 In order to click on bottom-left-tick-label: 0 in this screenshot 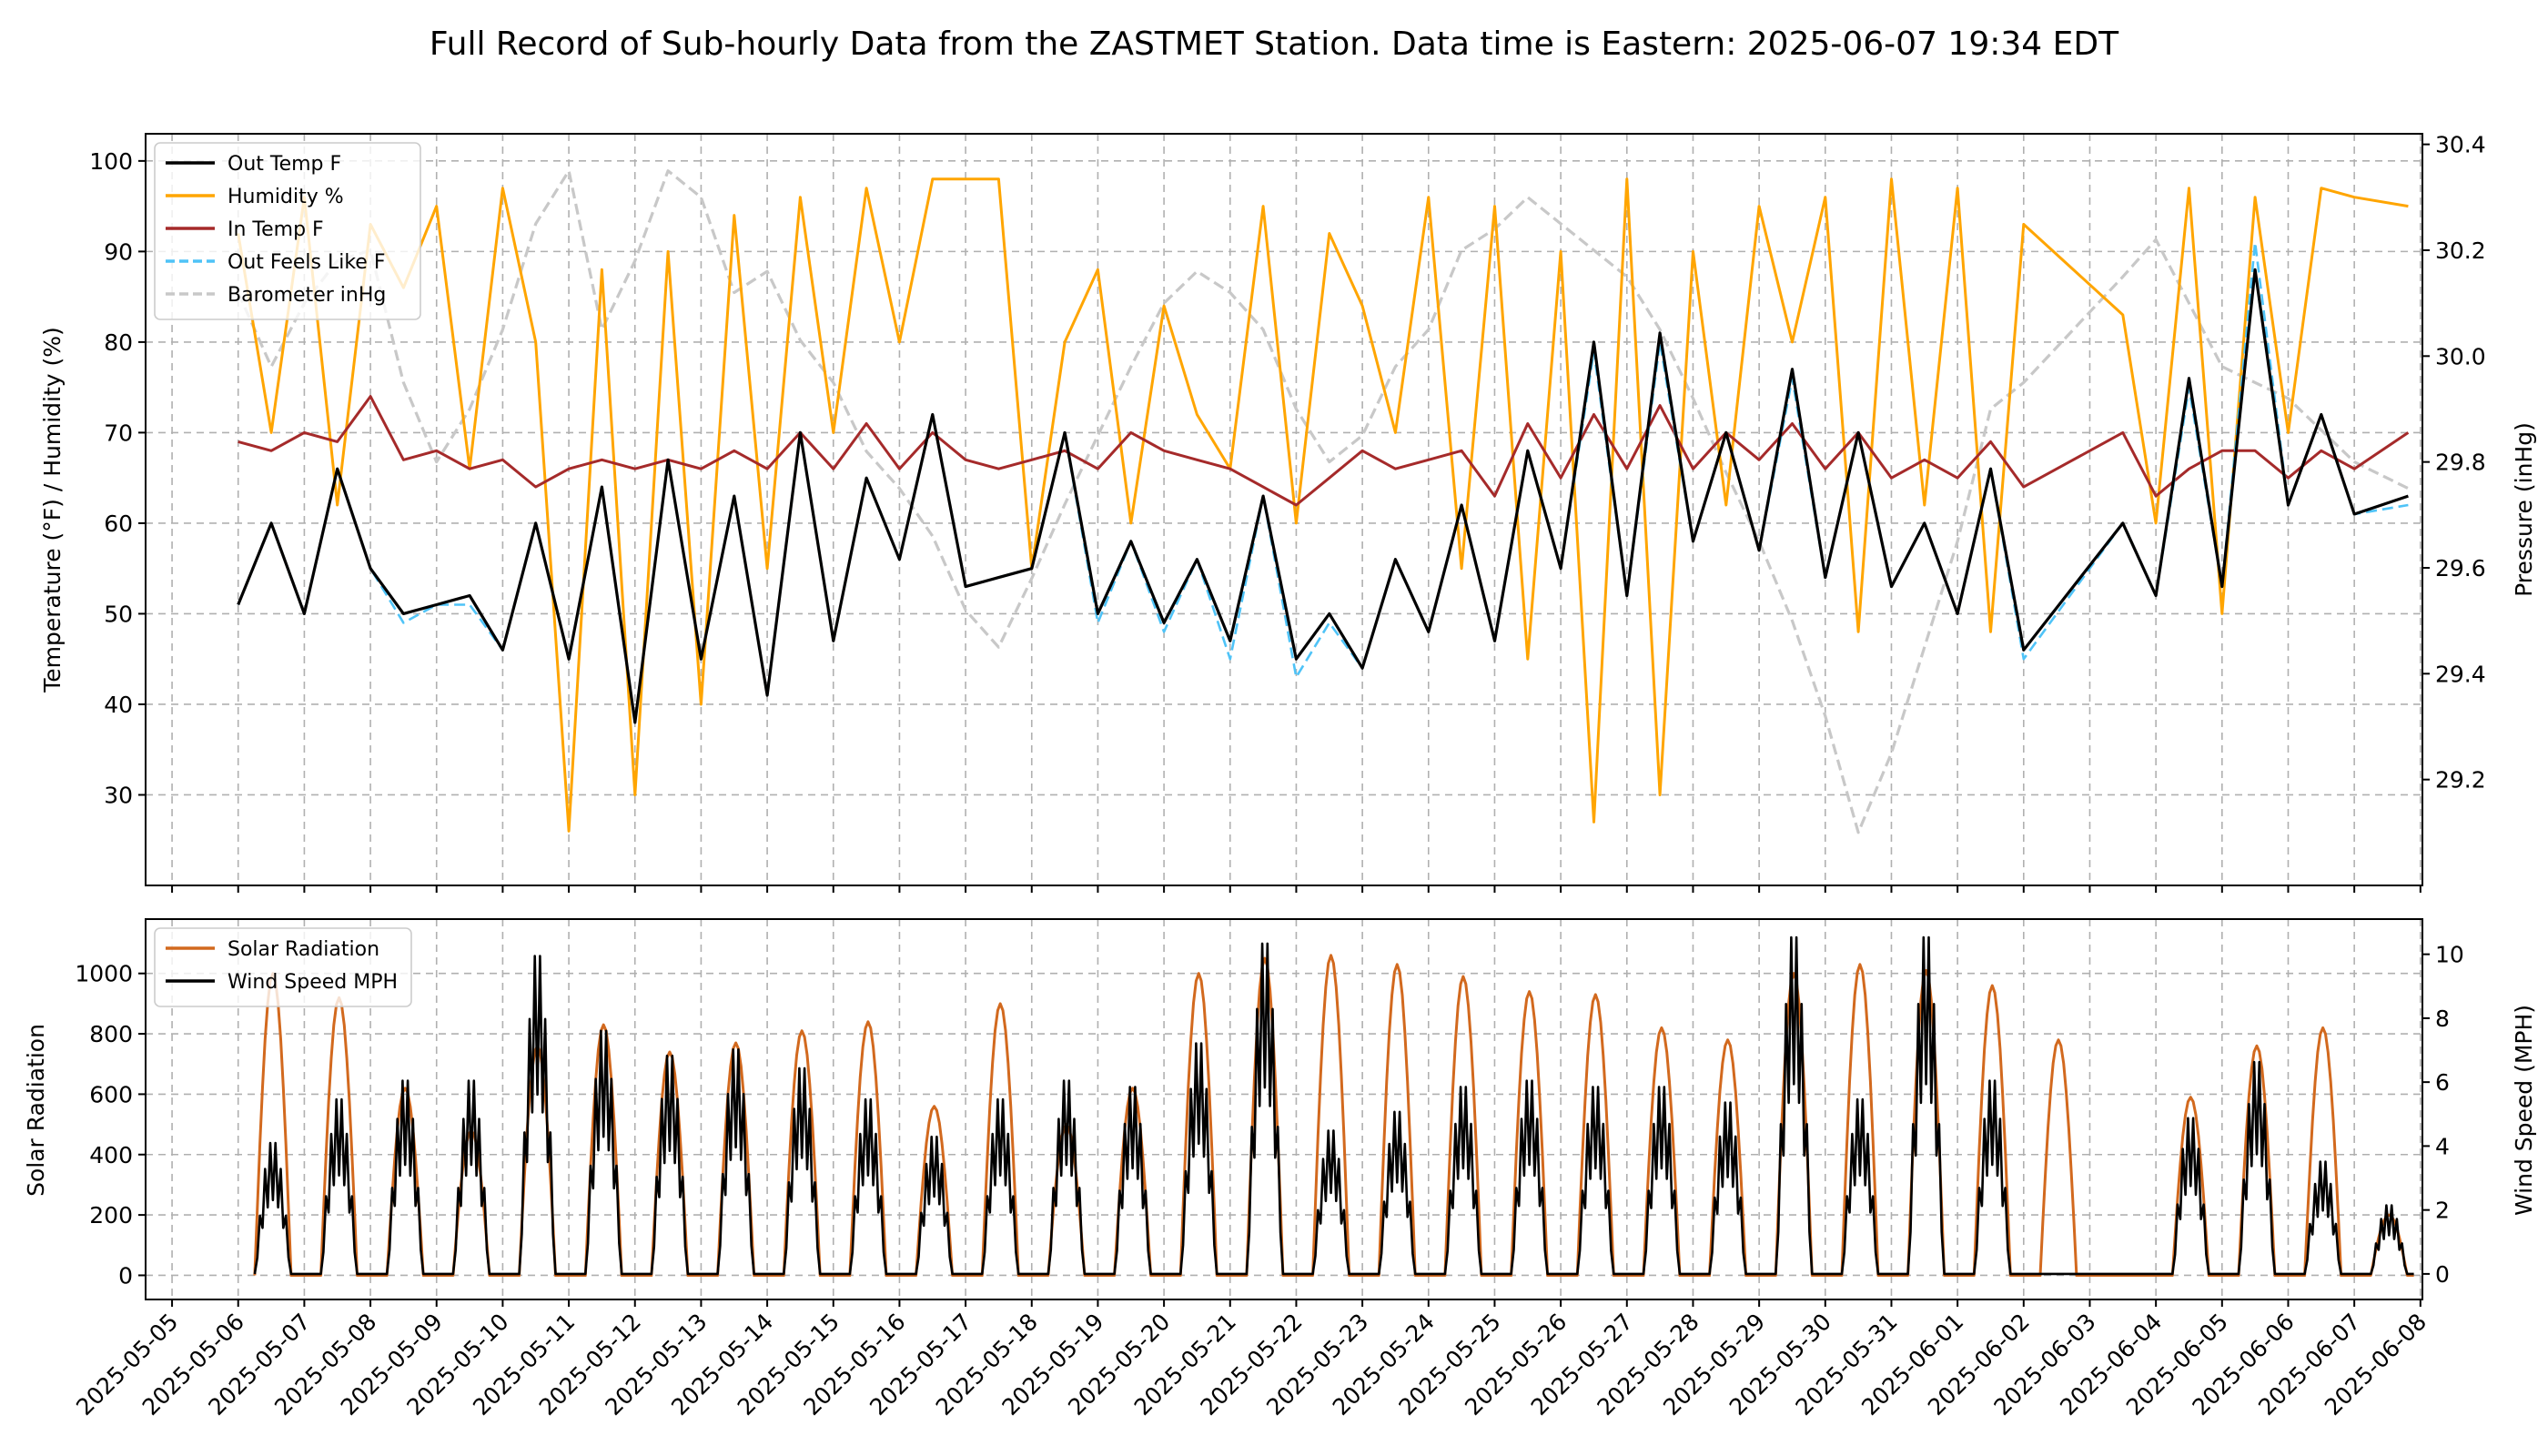, I will do `click(125, 1276)`.